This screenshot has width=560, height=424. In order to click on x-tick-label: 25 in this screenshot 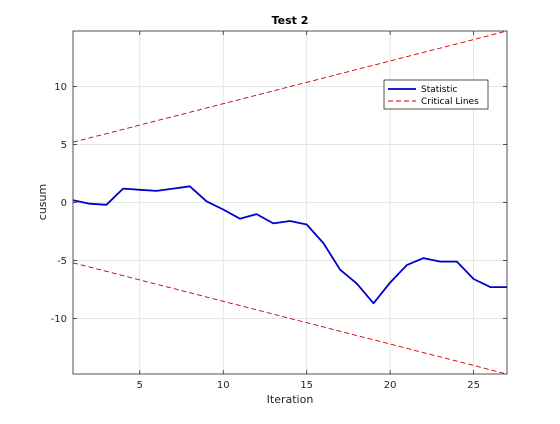, I will do `click(473, 385)`.